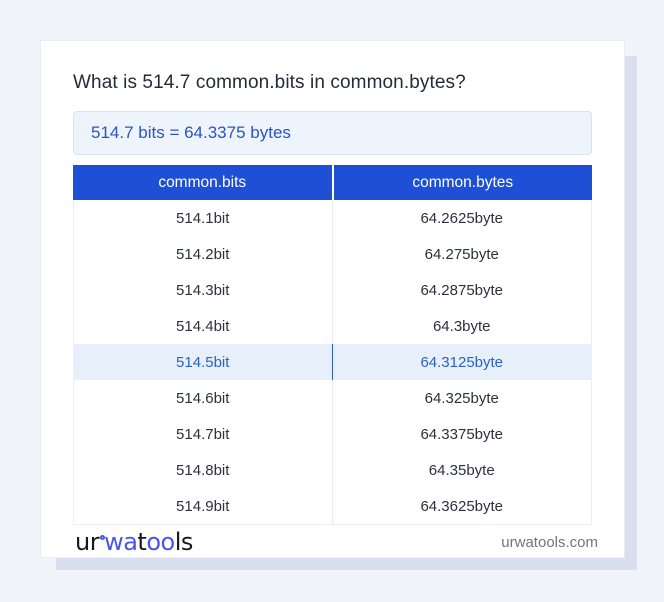 This screenshot has width=664, height=602. Describe the element at coordinates (203, 326) in the screenshot. I see `bits-cell: 514.4bit` at that location.